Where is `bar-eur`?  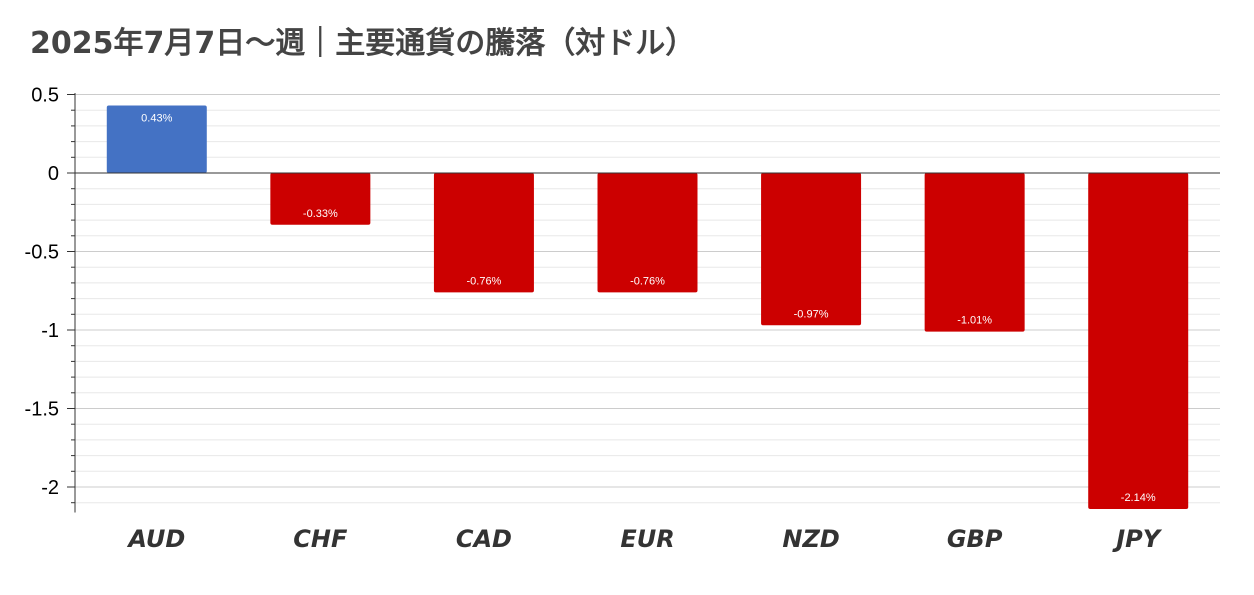
bar-eur is located at coordinates (647, 233).